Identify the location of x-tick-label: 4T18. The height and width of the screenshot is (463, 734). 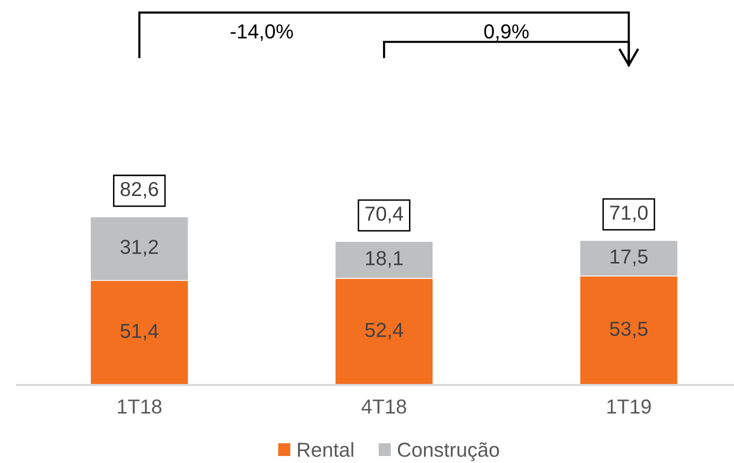
(384, 406).